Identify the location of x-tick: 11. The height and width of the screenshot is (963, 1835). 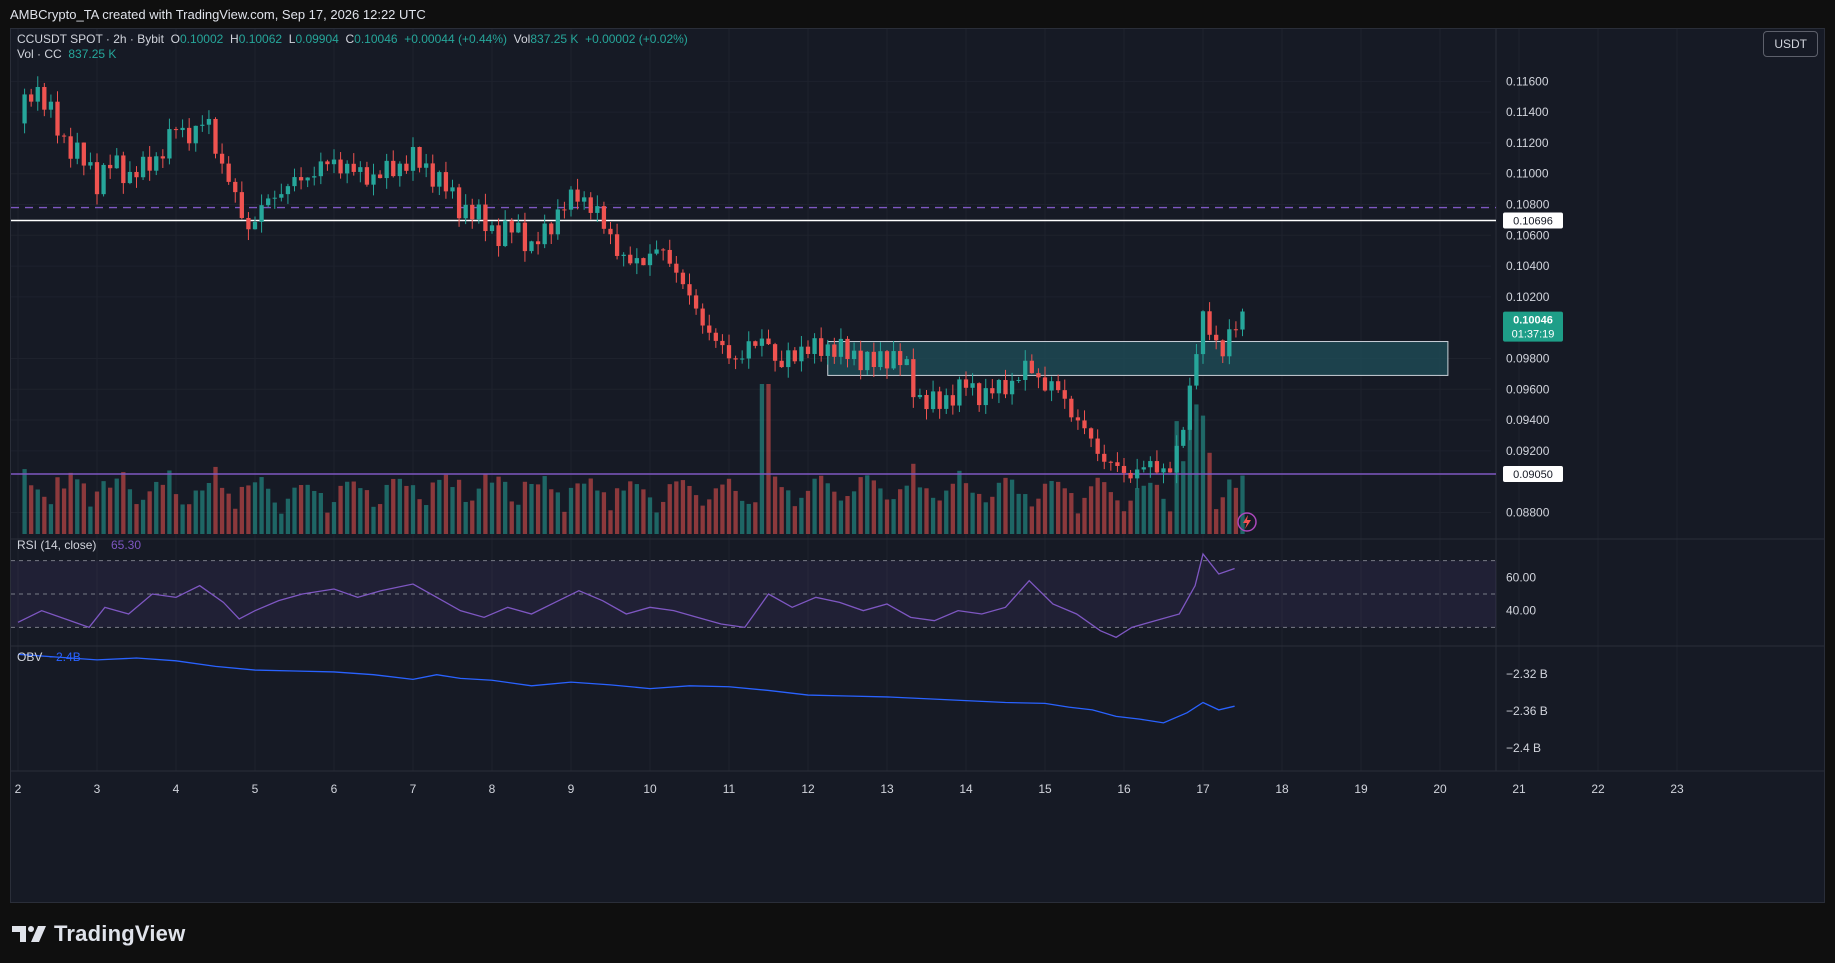
(729, 789).